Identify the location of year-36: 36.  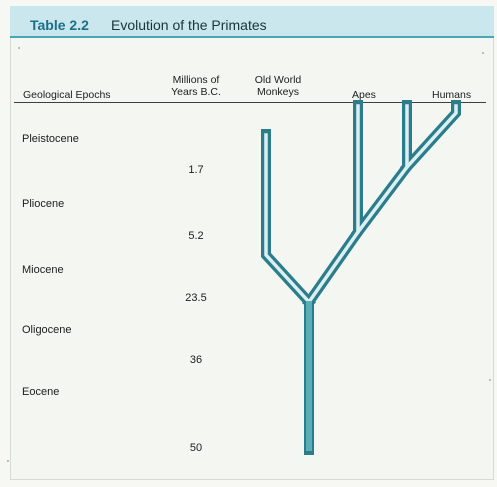
(196, 360).